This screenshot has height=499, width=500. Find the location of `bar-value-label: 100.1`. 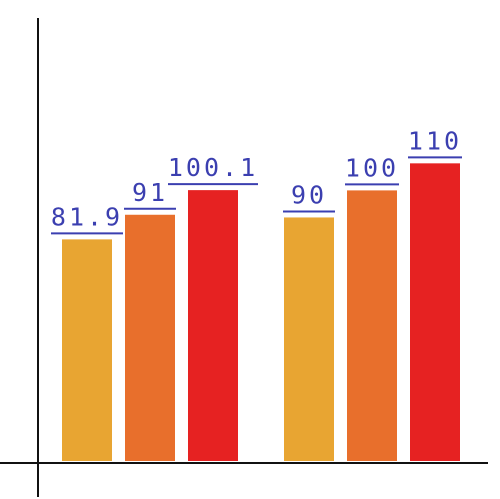

bar-value-label: 100.1 is located at coordinates (213, 167).